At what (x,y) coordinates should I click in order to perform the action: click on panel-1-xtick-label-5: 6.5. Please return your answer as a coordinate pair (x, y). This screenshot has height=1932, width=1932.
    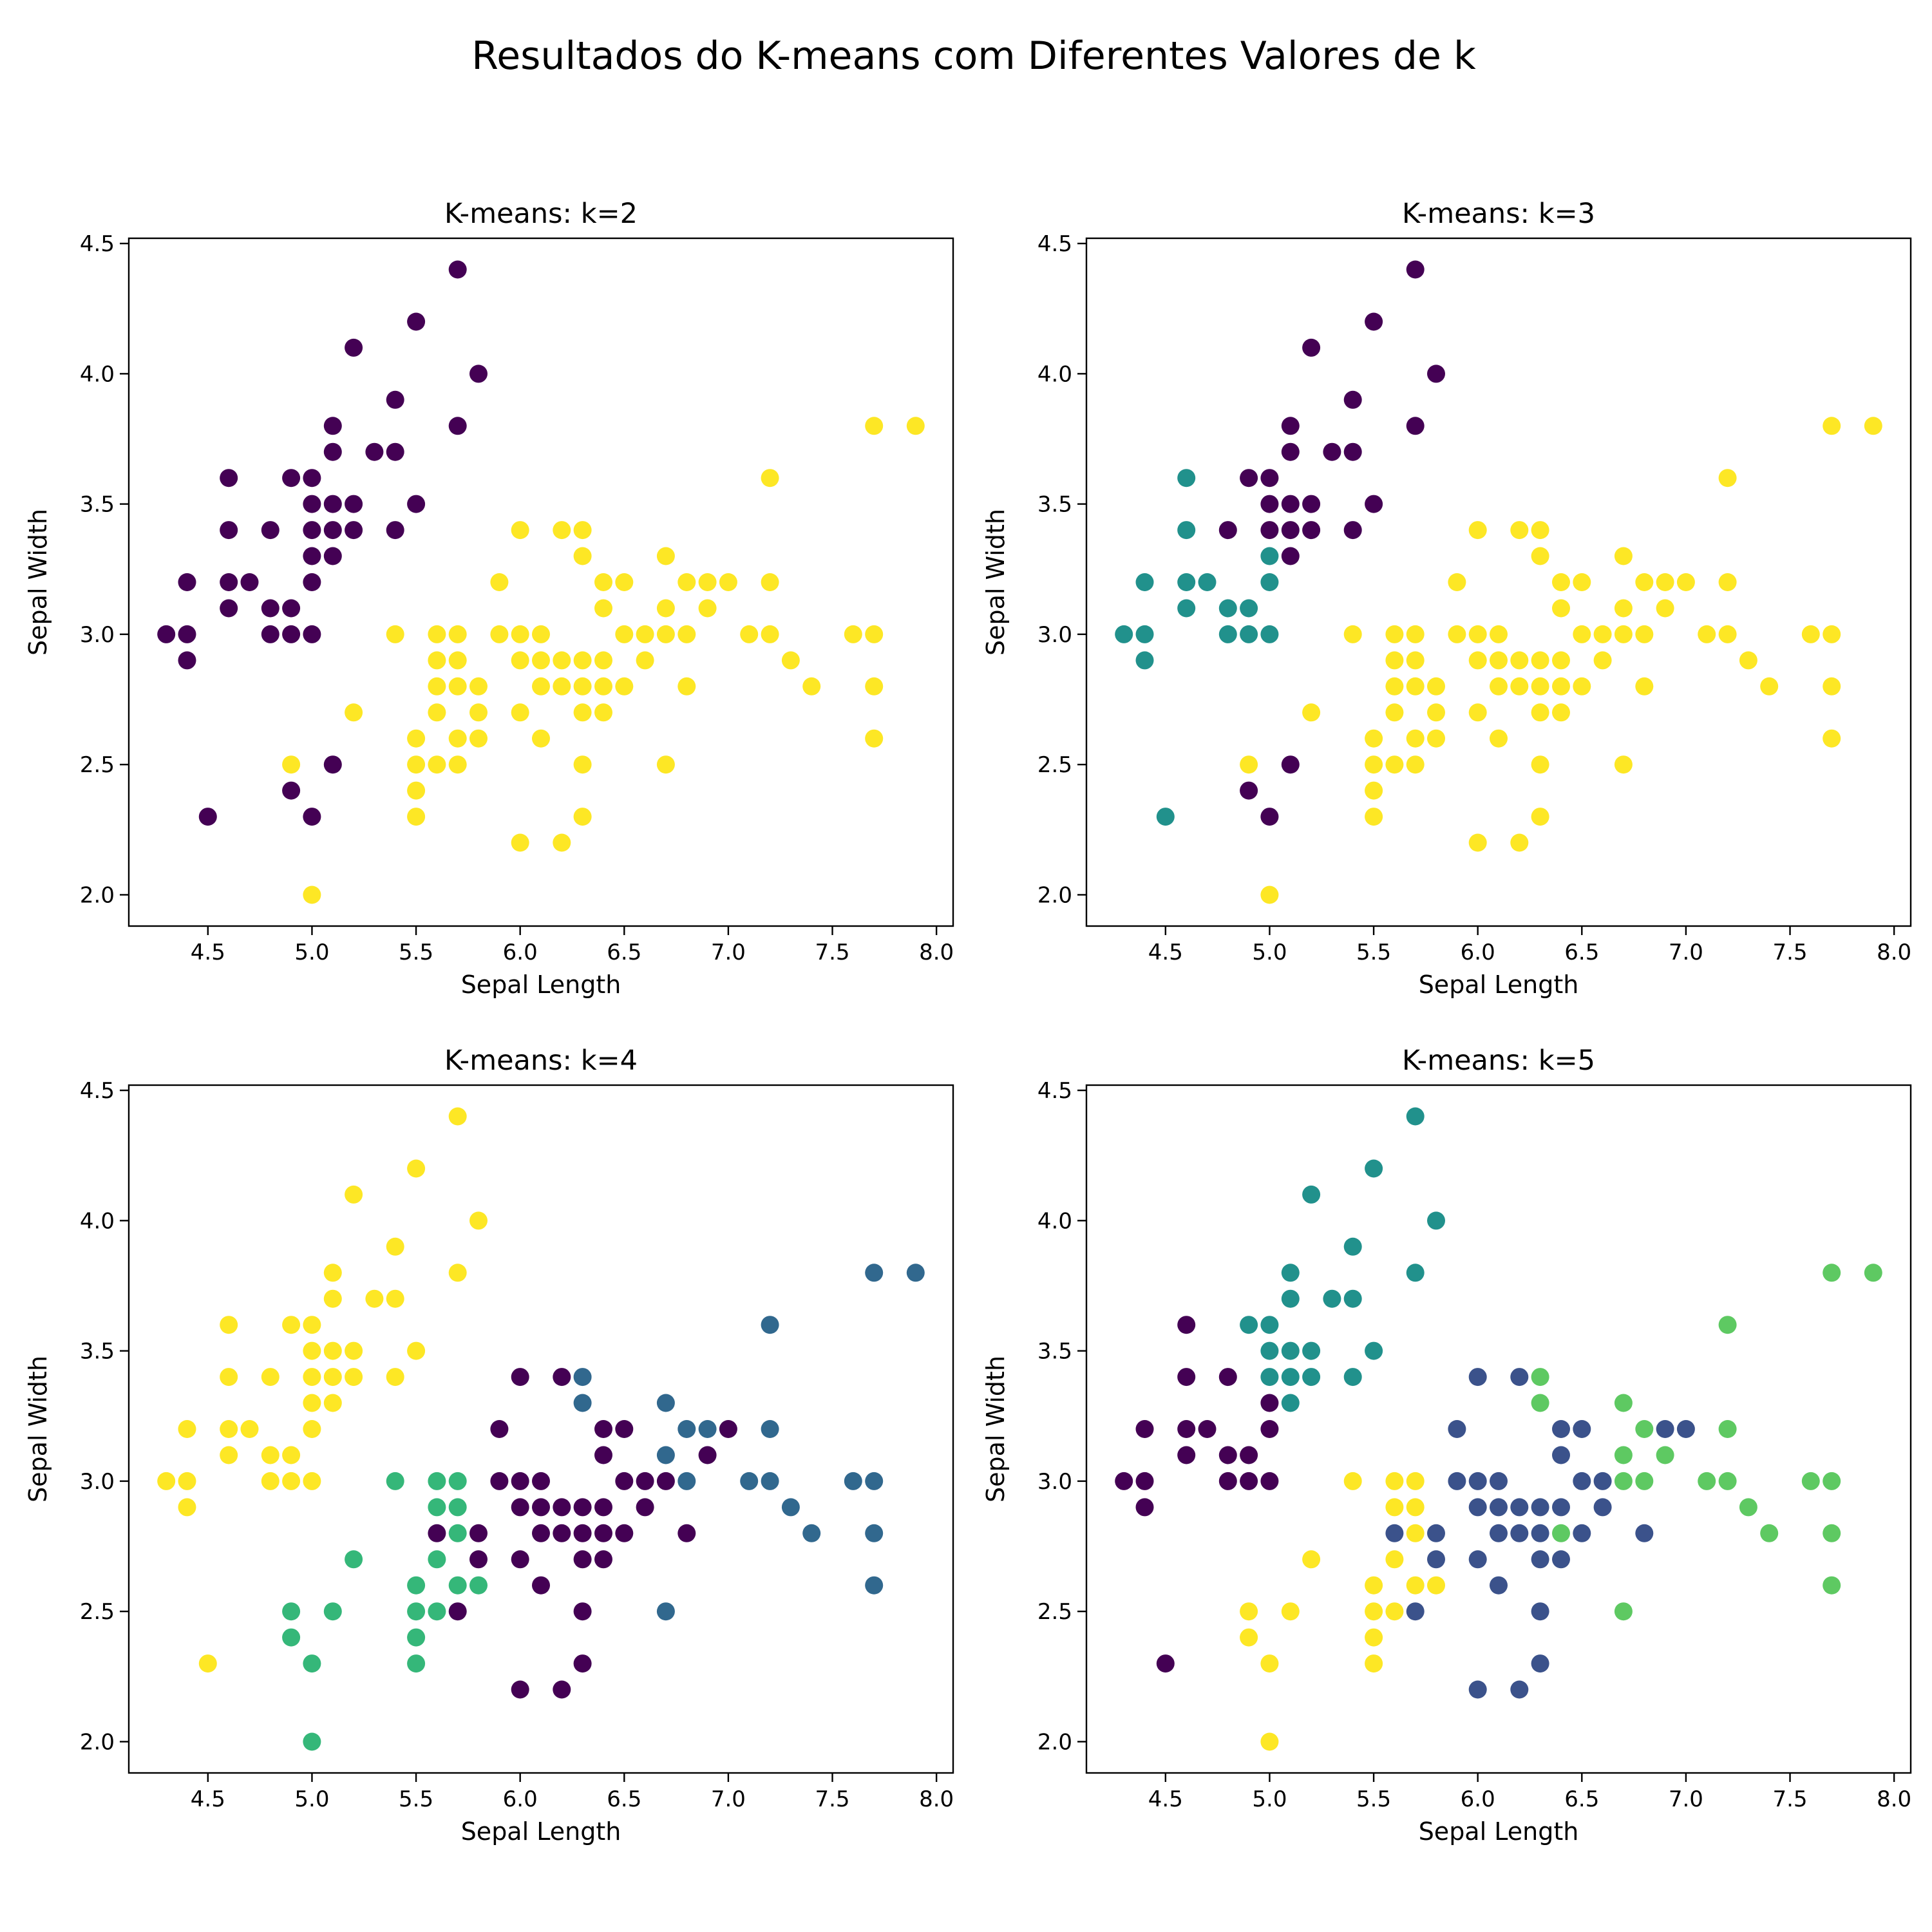
    Looking at the image, I should click on (624, 952).